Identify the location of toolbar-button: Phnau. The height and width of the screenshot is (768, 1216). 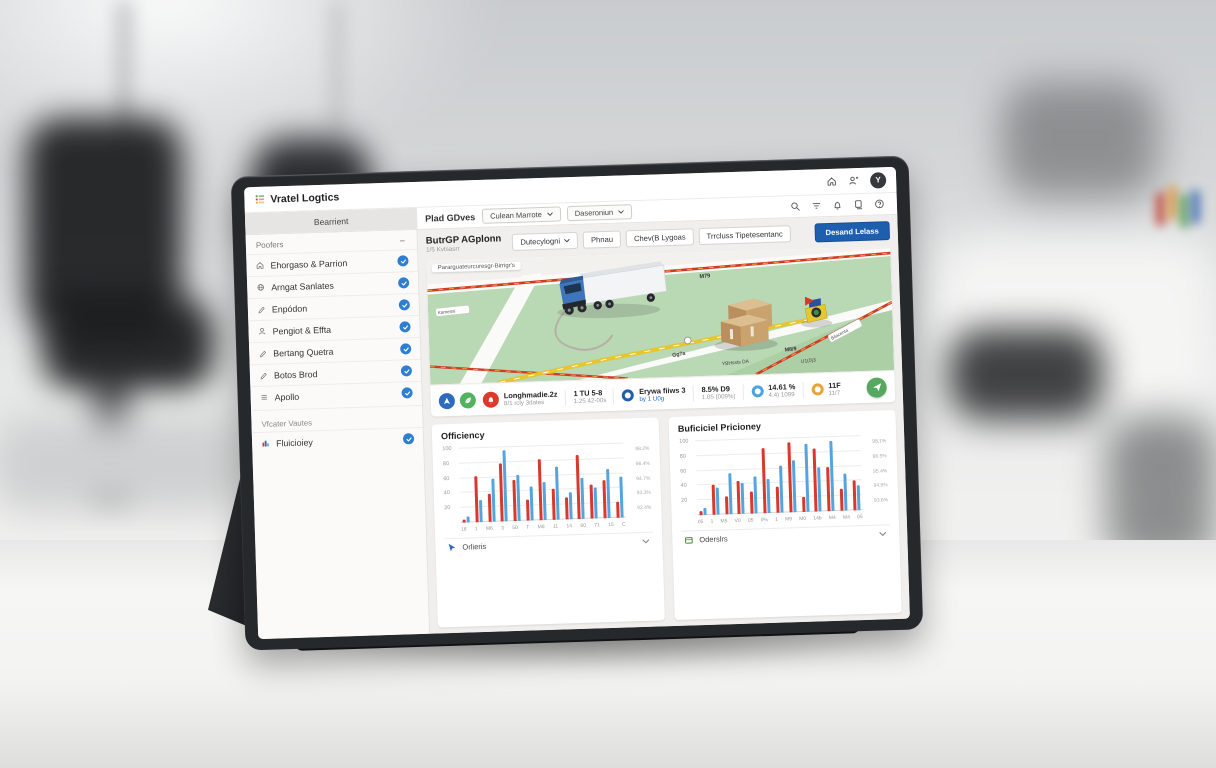
(602, 239).